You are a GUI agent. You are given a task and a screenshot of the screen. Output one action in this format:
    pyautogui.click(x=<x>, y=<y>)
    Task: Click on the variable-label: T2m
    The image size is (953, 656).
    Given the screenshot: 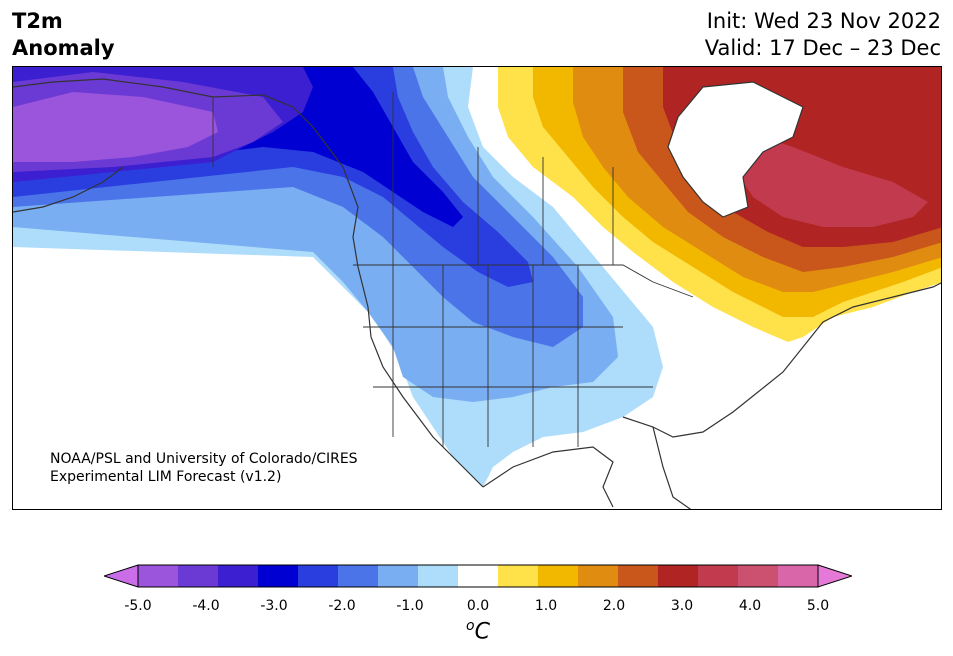 What is the action you would take?
    pyautogui.click(x=37, y=21)
    